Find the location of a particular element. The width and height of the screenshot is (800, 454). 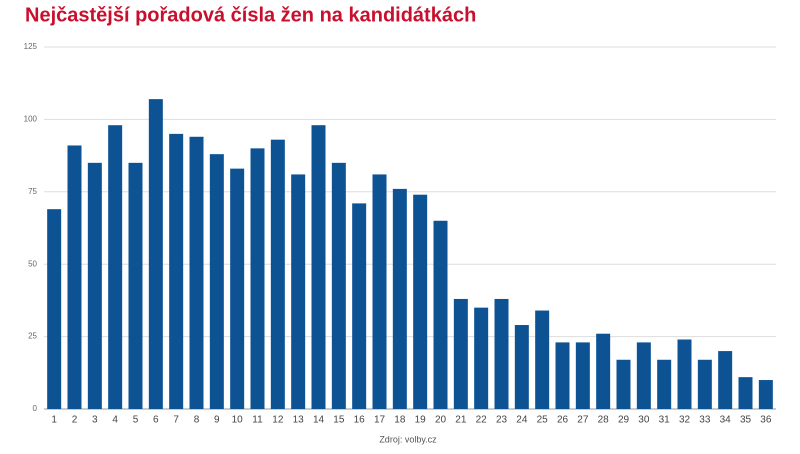

x-tick-label: 19 is located at coordinates (421, 420).